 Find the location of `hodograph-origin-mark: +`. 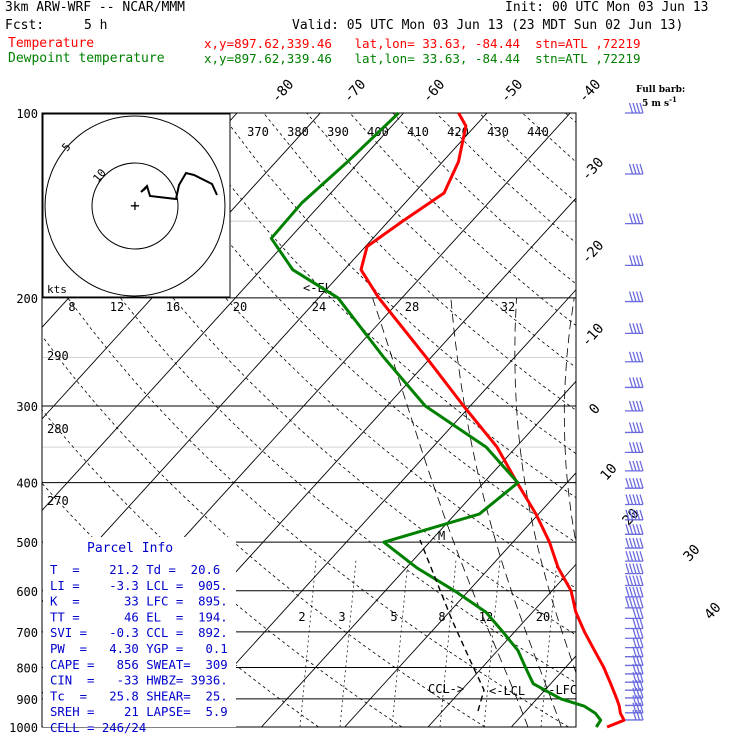

hodograph-origin-mark: + is located at coordinates (135, 205).